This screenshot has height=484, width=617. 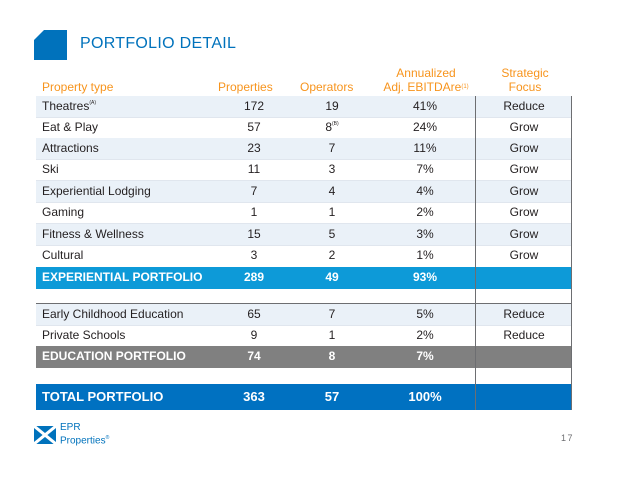 What do you see at coordinates (93, 234) in the screenshot?
I see `property-type-cell: Fitness & Wellness` at bounding box center [93, 234].